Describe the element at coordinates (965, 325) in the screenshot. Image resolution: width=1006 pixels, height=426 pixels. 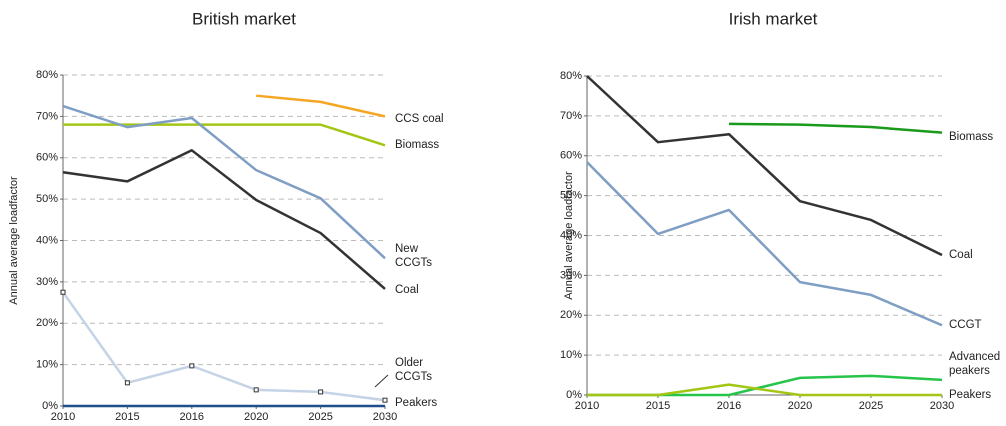
I see `series-label: CCGT` at that location.